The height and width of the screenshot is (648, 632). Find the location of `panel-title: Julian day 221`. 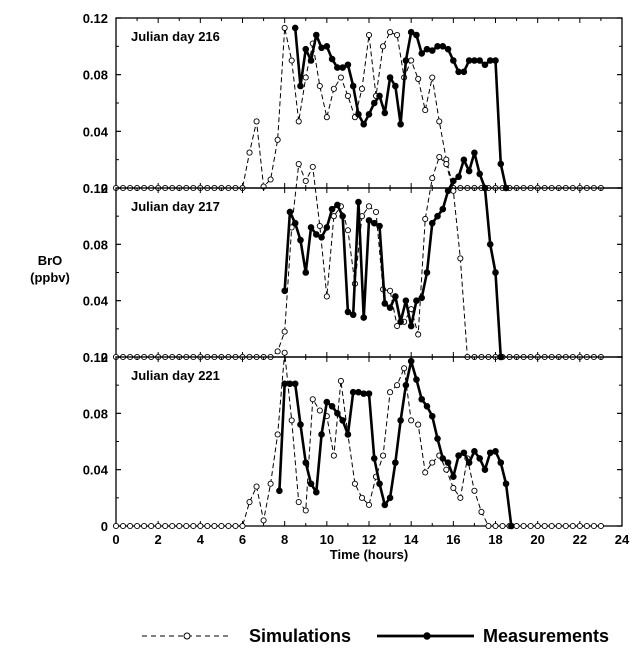

panel-title: Julian day 221 is located at coordinates (175, 375).